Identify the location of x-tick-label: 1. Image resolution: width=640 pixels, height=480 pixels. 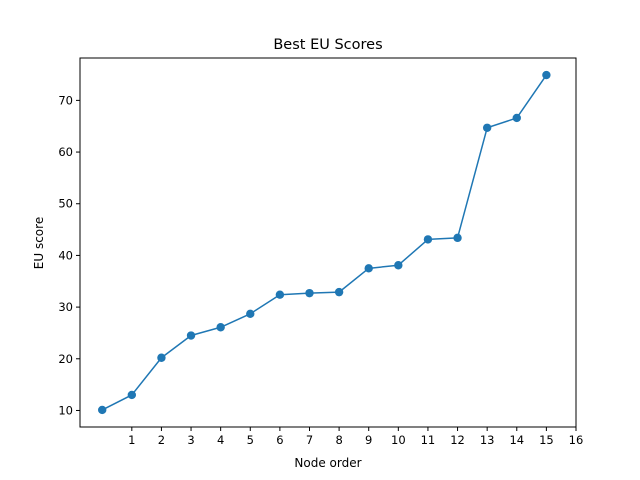
(131, 440).